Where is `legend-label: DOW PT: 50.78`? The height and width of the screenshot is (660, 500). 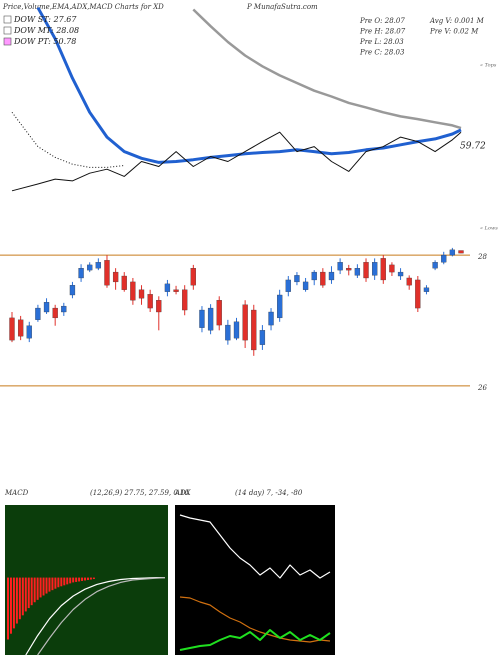 legend-label: DOW PT: 50.78 is located at coordinates (44, 41).